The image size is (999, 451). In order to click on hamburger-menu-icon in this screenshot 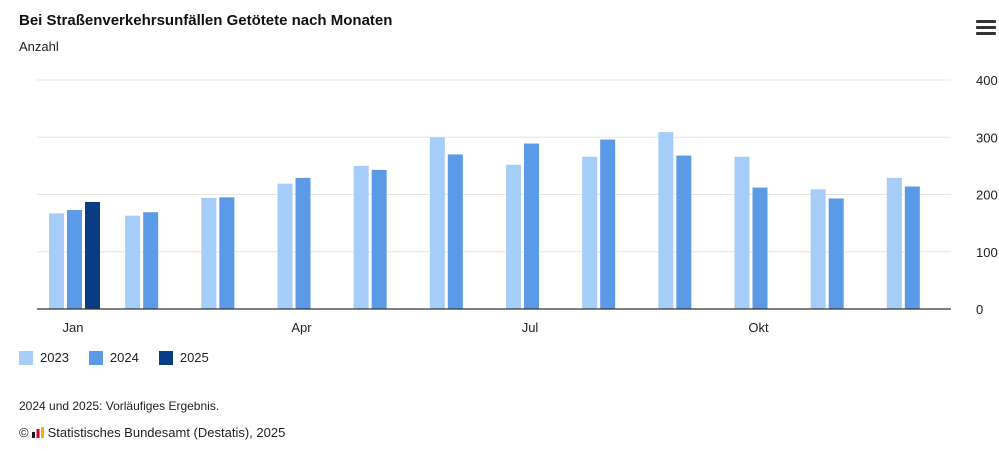, I will do `click(986, 29)`.